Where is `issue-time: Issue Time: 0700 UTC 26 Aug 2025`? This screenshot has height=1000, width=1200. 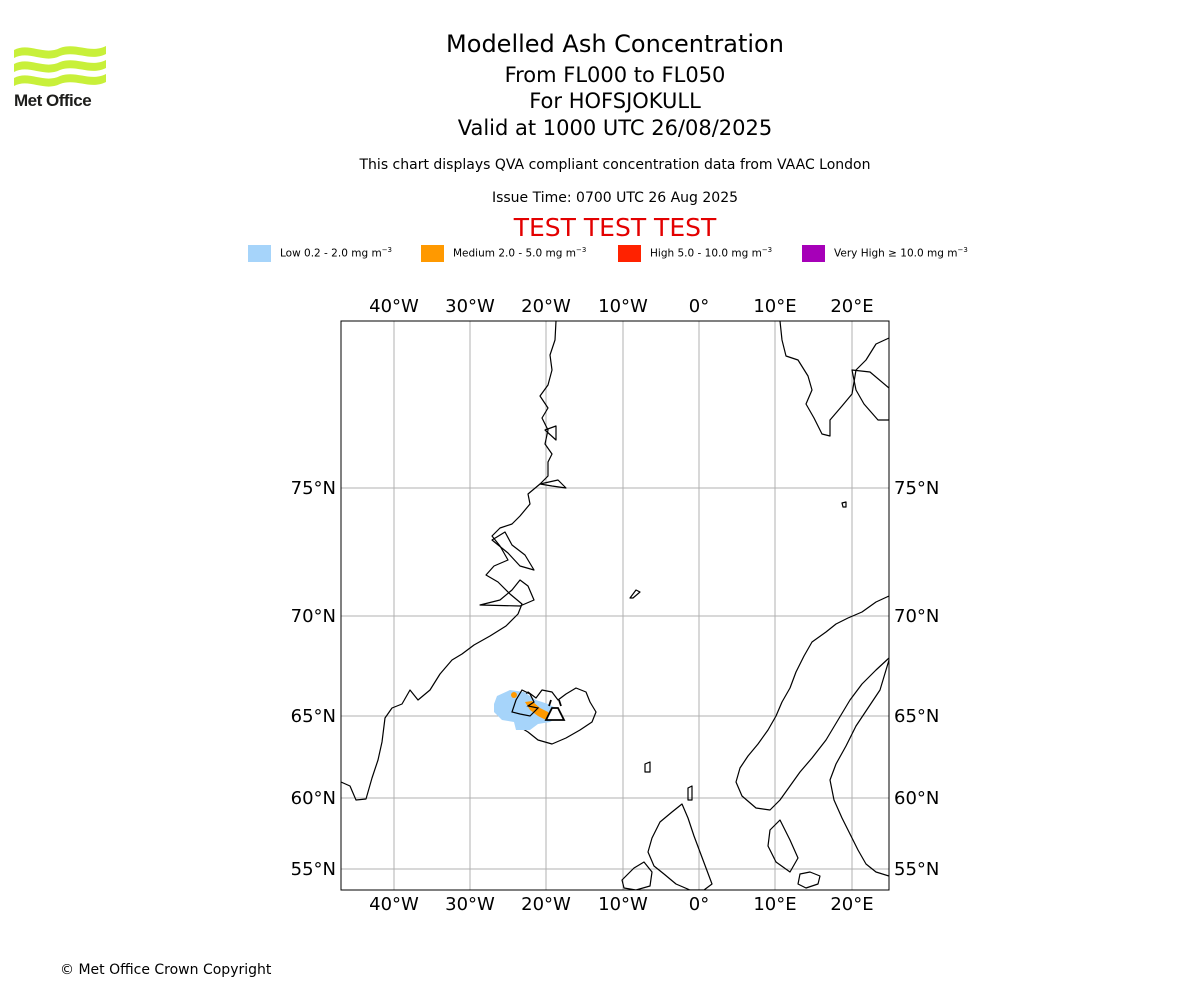
issue-time: Issue Time: 0700 UTC 26 Aug 2025 is located at coordinates (615, 198).